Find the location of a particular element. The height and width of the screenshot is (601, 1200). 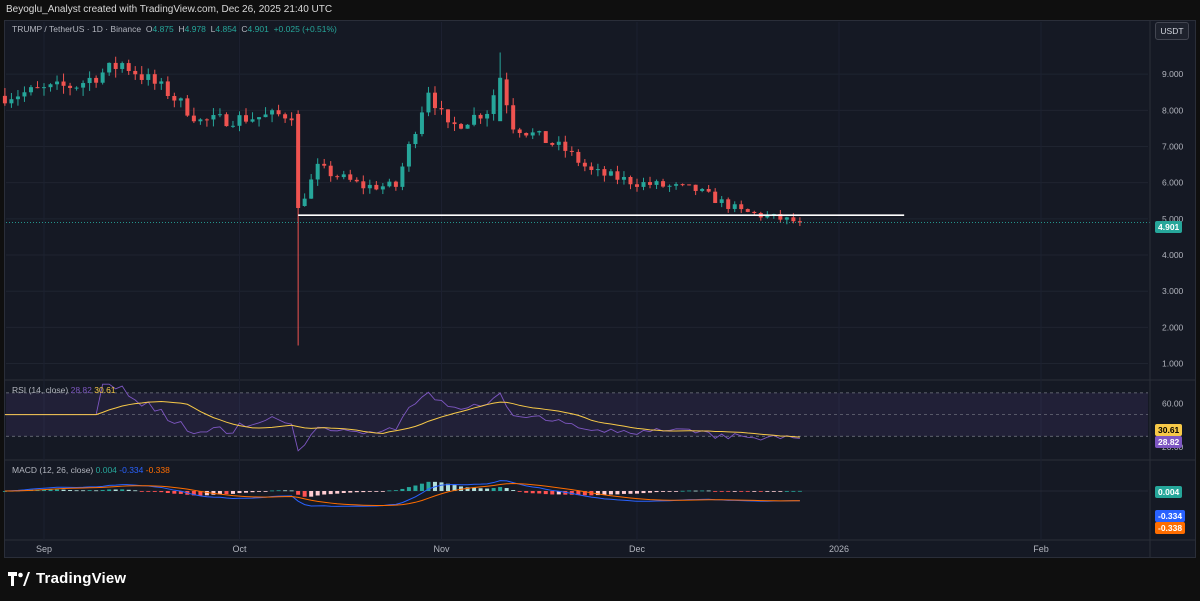

tradingview-logo-icon is located at coordinates (19, 578).